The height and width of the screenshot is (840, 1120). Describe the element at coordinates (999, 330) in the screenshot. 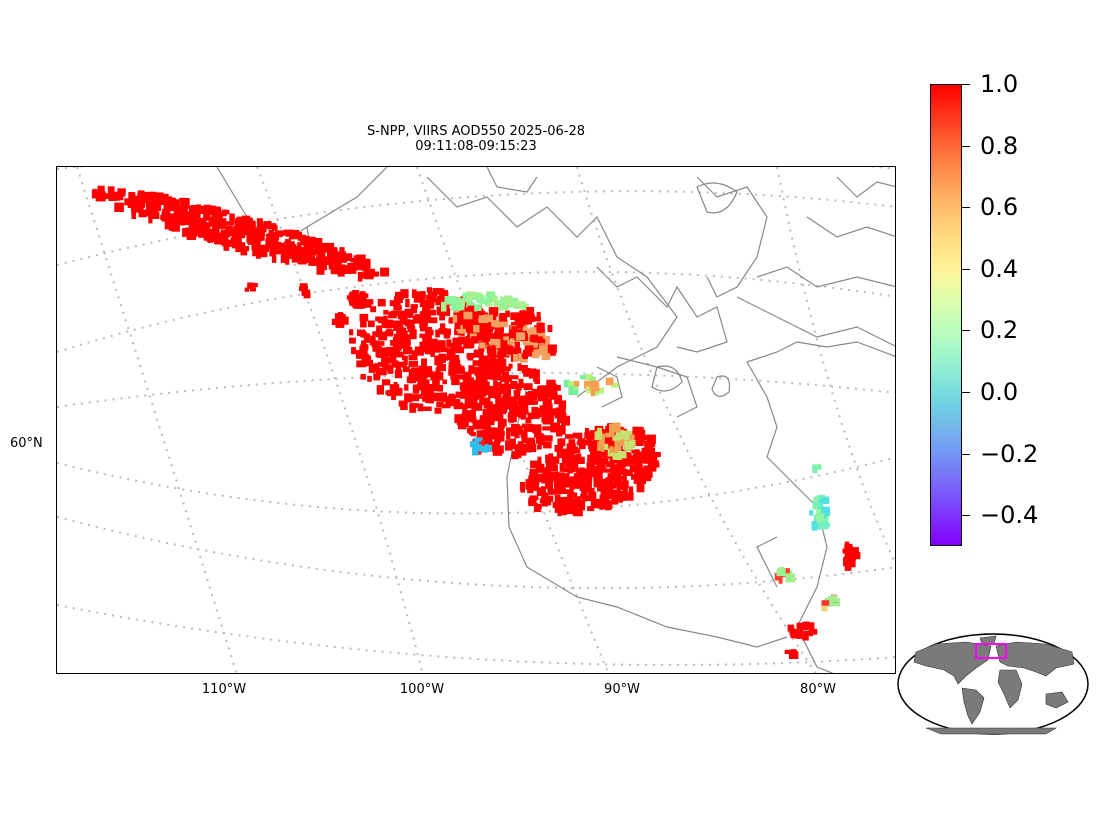

I see `colorbar-tick-label: 0.2` at that location.